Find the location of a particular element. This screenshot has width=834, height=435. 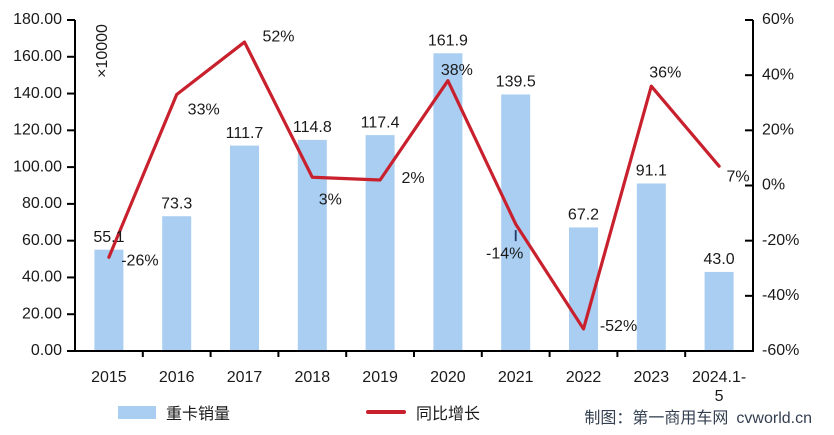

left-tick-label: 40.00 is located at coordinates (42, 277).